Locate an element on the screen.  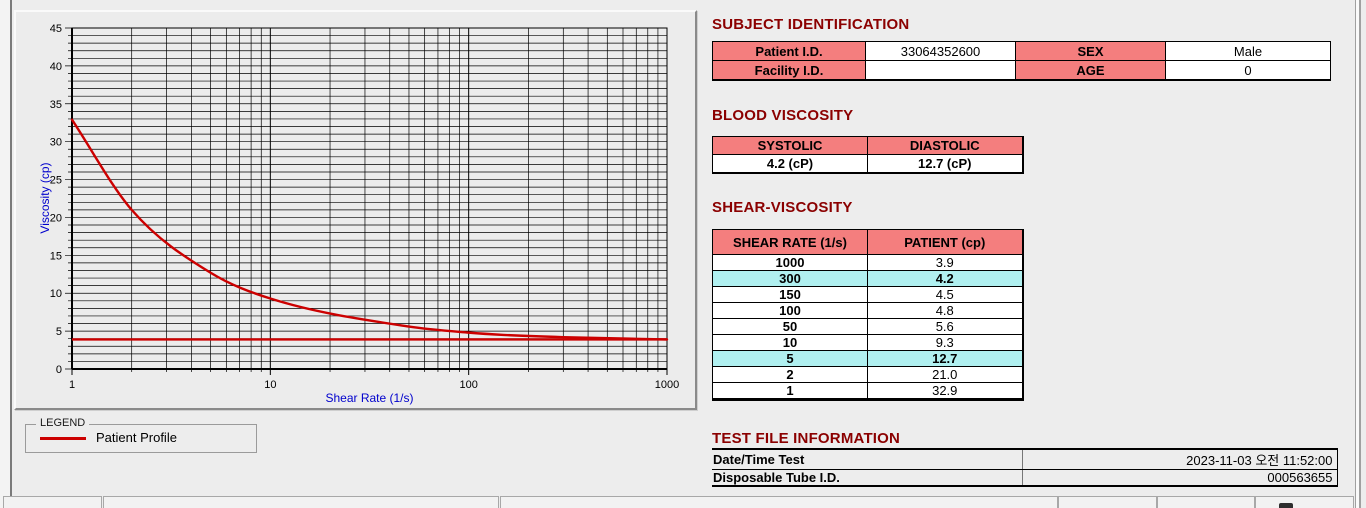
legend-box: LEGEND Patient Profile is located at coordinates (141, 435).